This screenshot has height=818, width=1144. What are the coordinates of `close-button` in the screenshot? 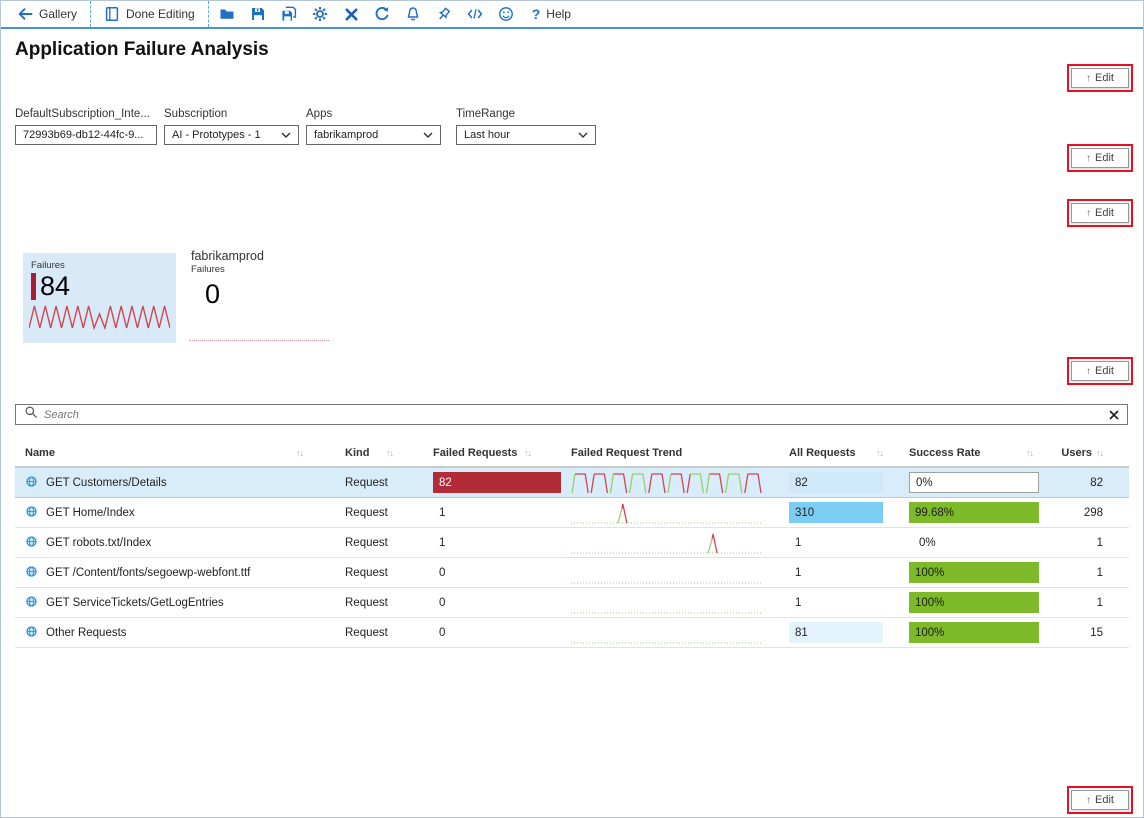 It's located at (351, 14).